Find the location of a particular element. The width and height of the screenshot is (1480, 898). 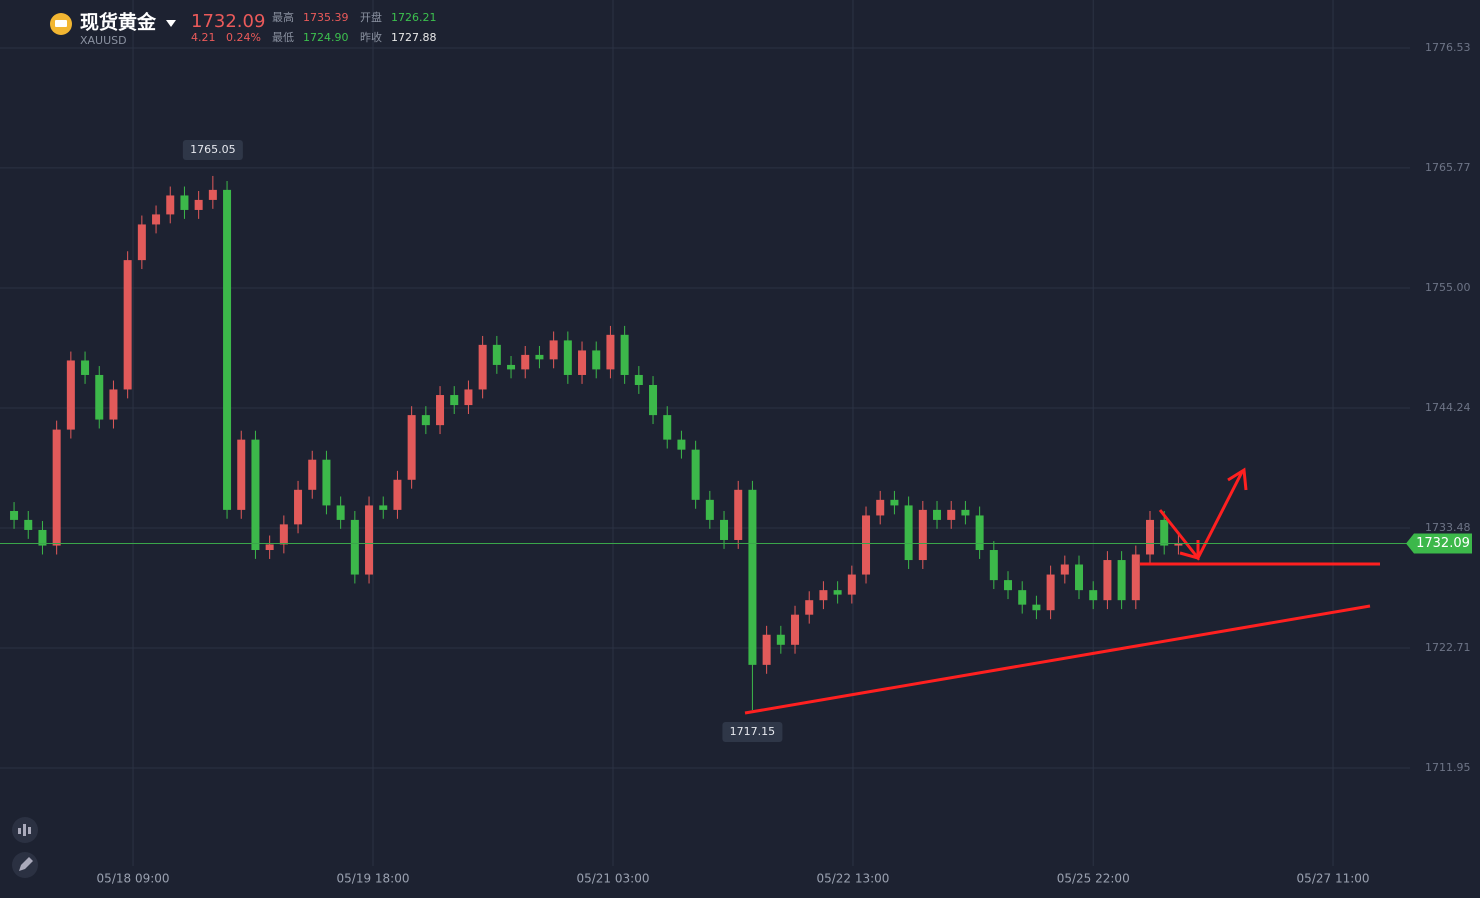

stat-label: 最低 is located at coordinates (283, 37).